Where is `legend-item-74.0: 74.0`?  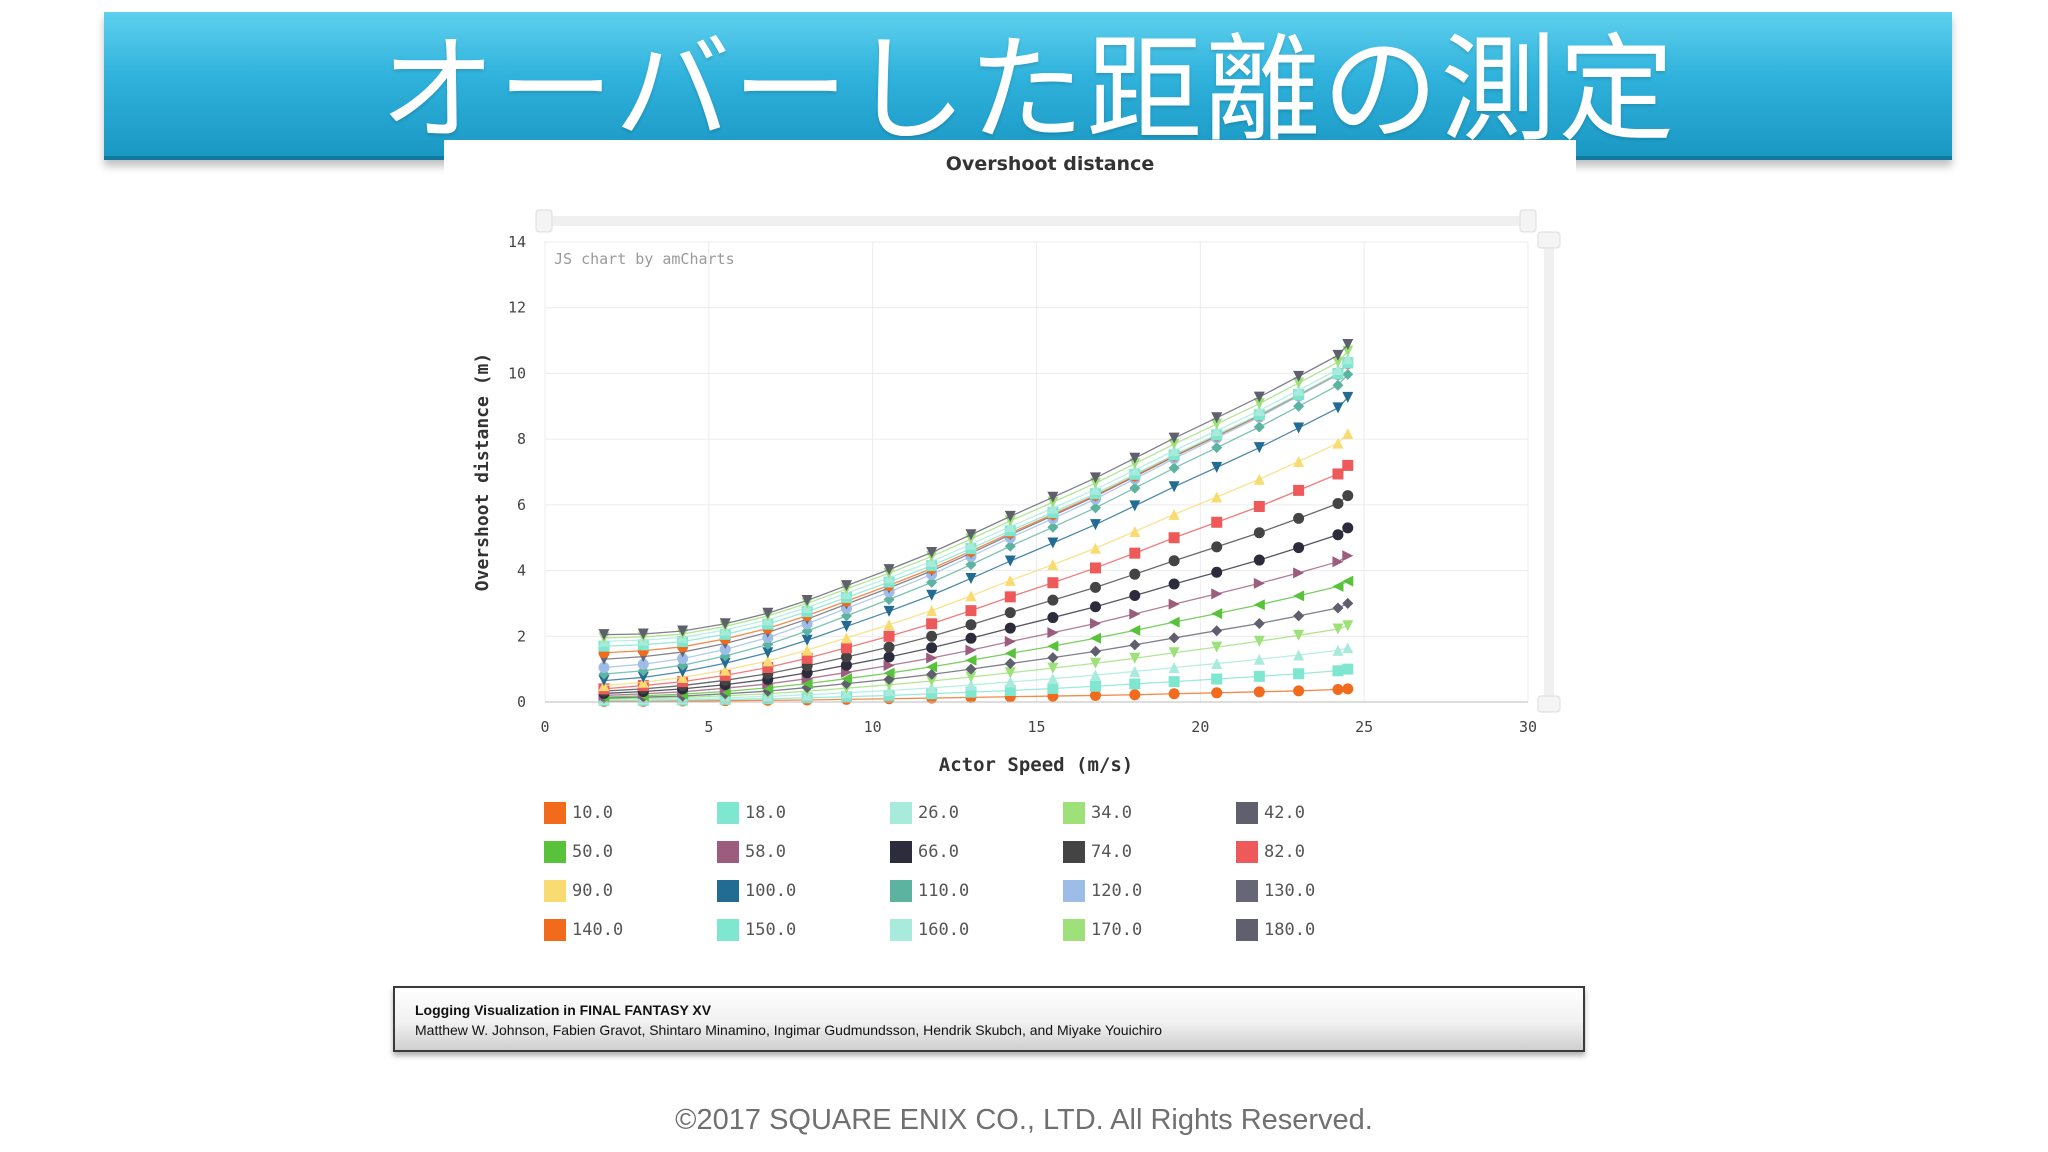 legend-item-74.0: 74.0 is located at coordinates (1097, 852).